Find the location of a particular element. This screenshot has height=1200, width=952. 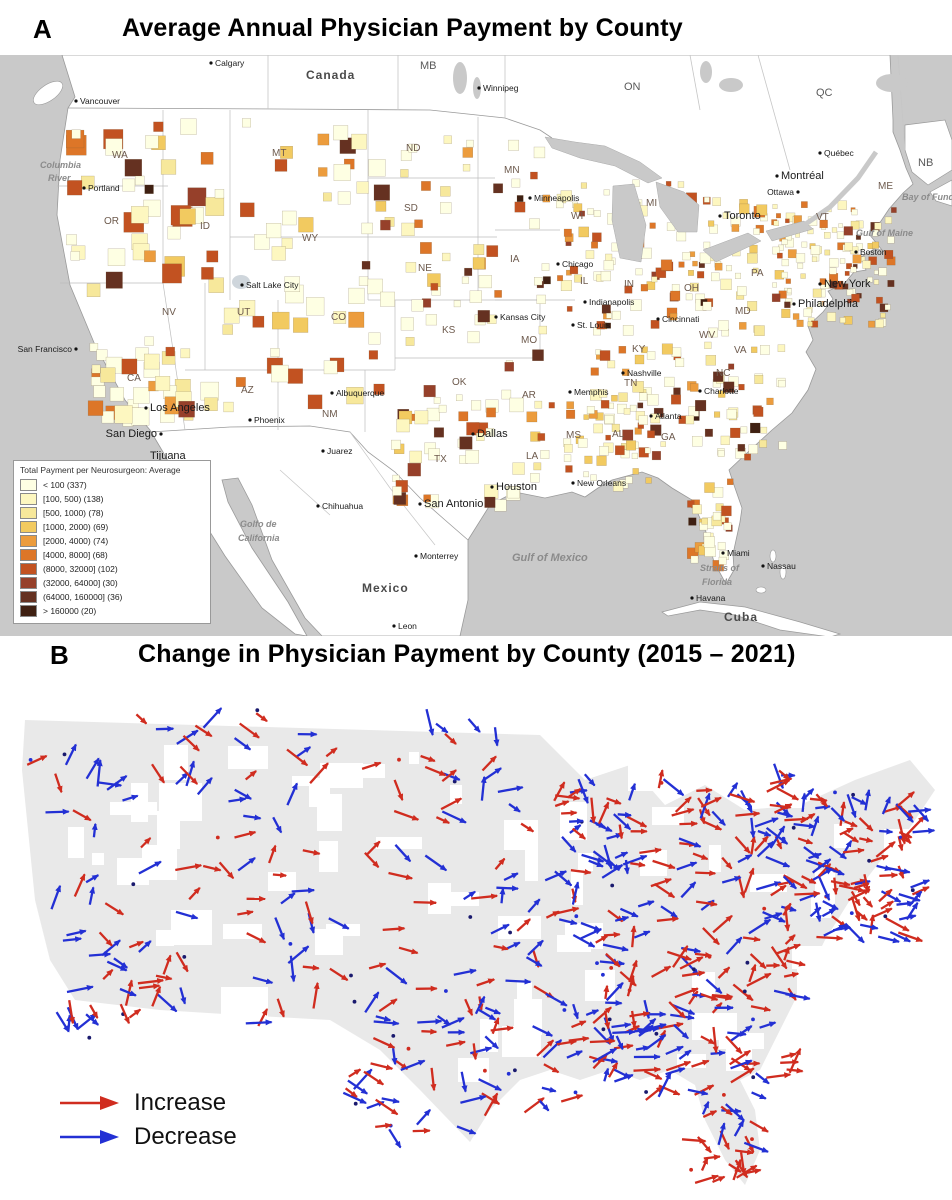

city-label: Chicago is located at coordinates (577, 264).